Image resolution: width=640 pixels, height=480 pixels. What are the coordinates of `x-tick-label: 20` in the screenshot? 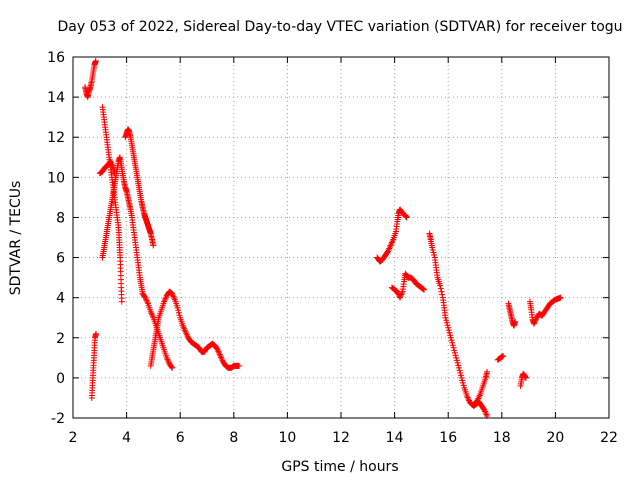 It's located at (555, 438).